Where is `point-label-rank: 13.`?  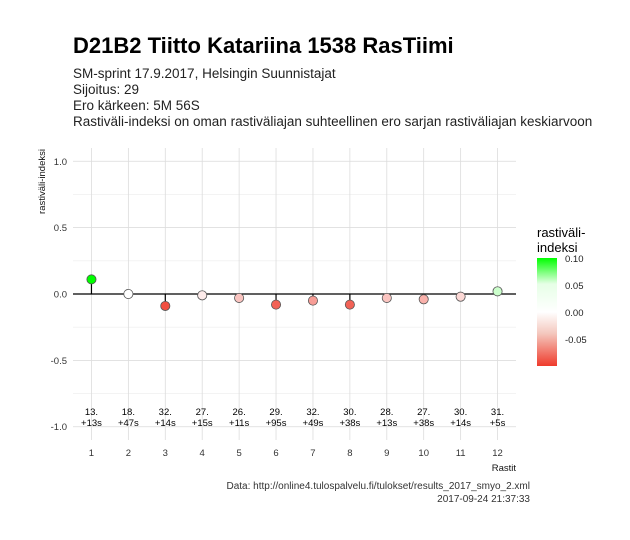
point-label-rank: 13. is located at coordinates (91, 412).